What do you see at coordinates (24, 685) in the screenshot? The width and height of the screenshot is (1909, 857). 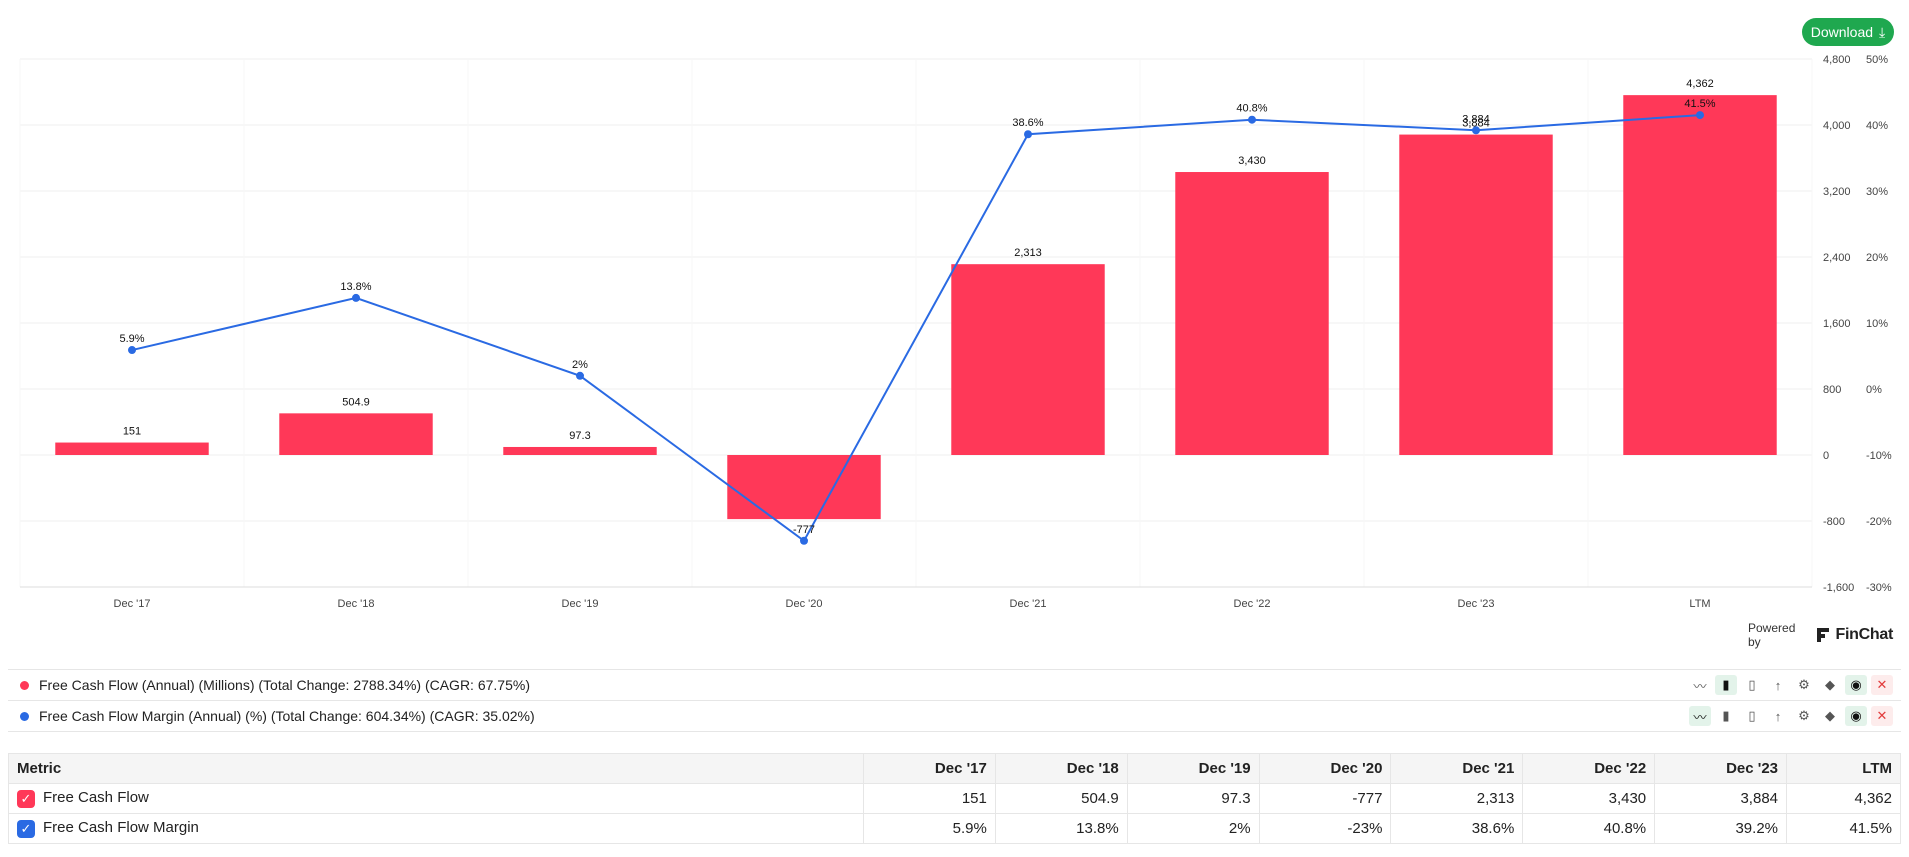 I see `legend-dot` at bounding box center [24, 685].